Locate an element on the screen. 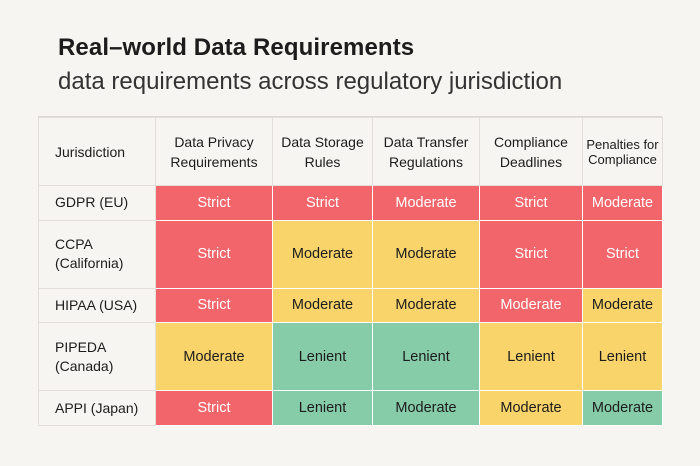  column-header: Compliance Deadlines is located at coordinates (531, 151).